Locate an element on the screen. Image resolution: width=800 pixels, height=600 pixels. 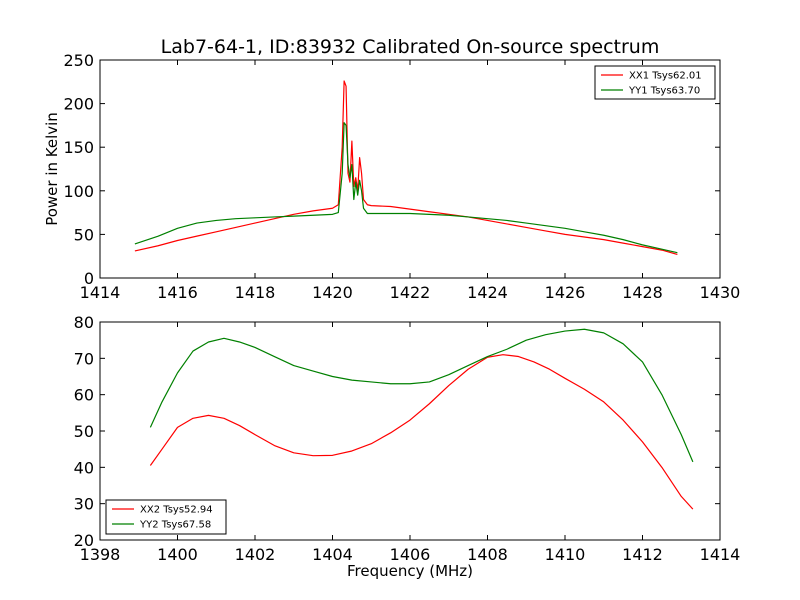
x-tick-label: 1430 is located at coordinates (720, 292).